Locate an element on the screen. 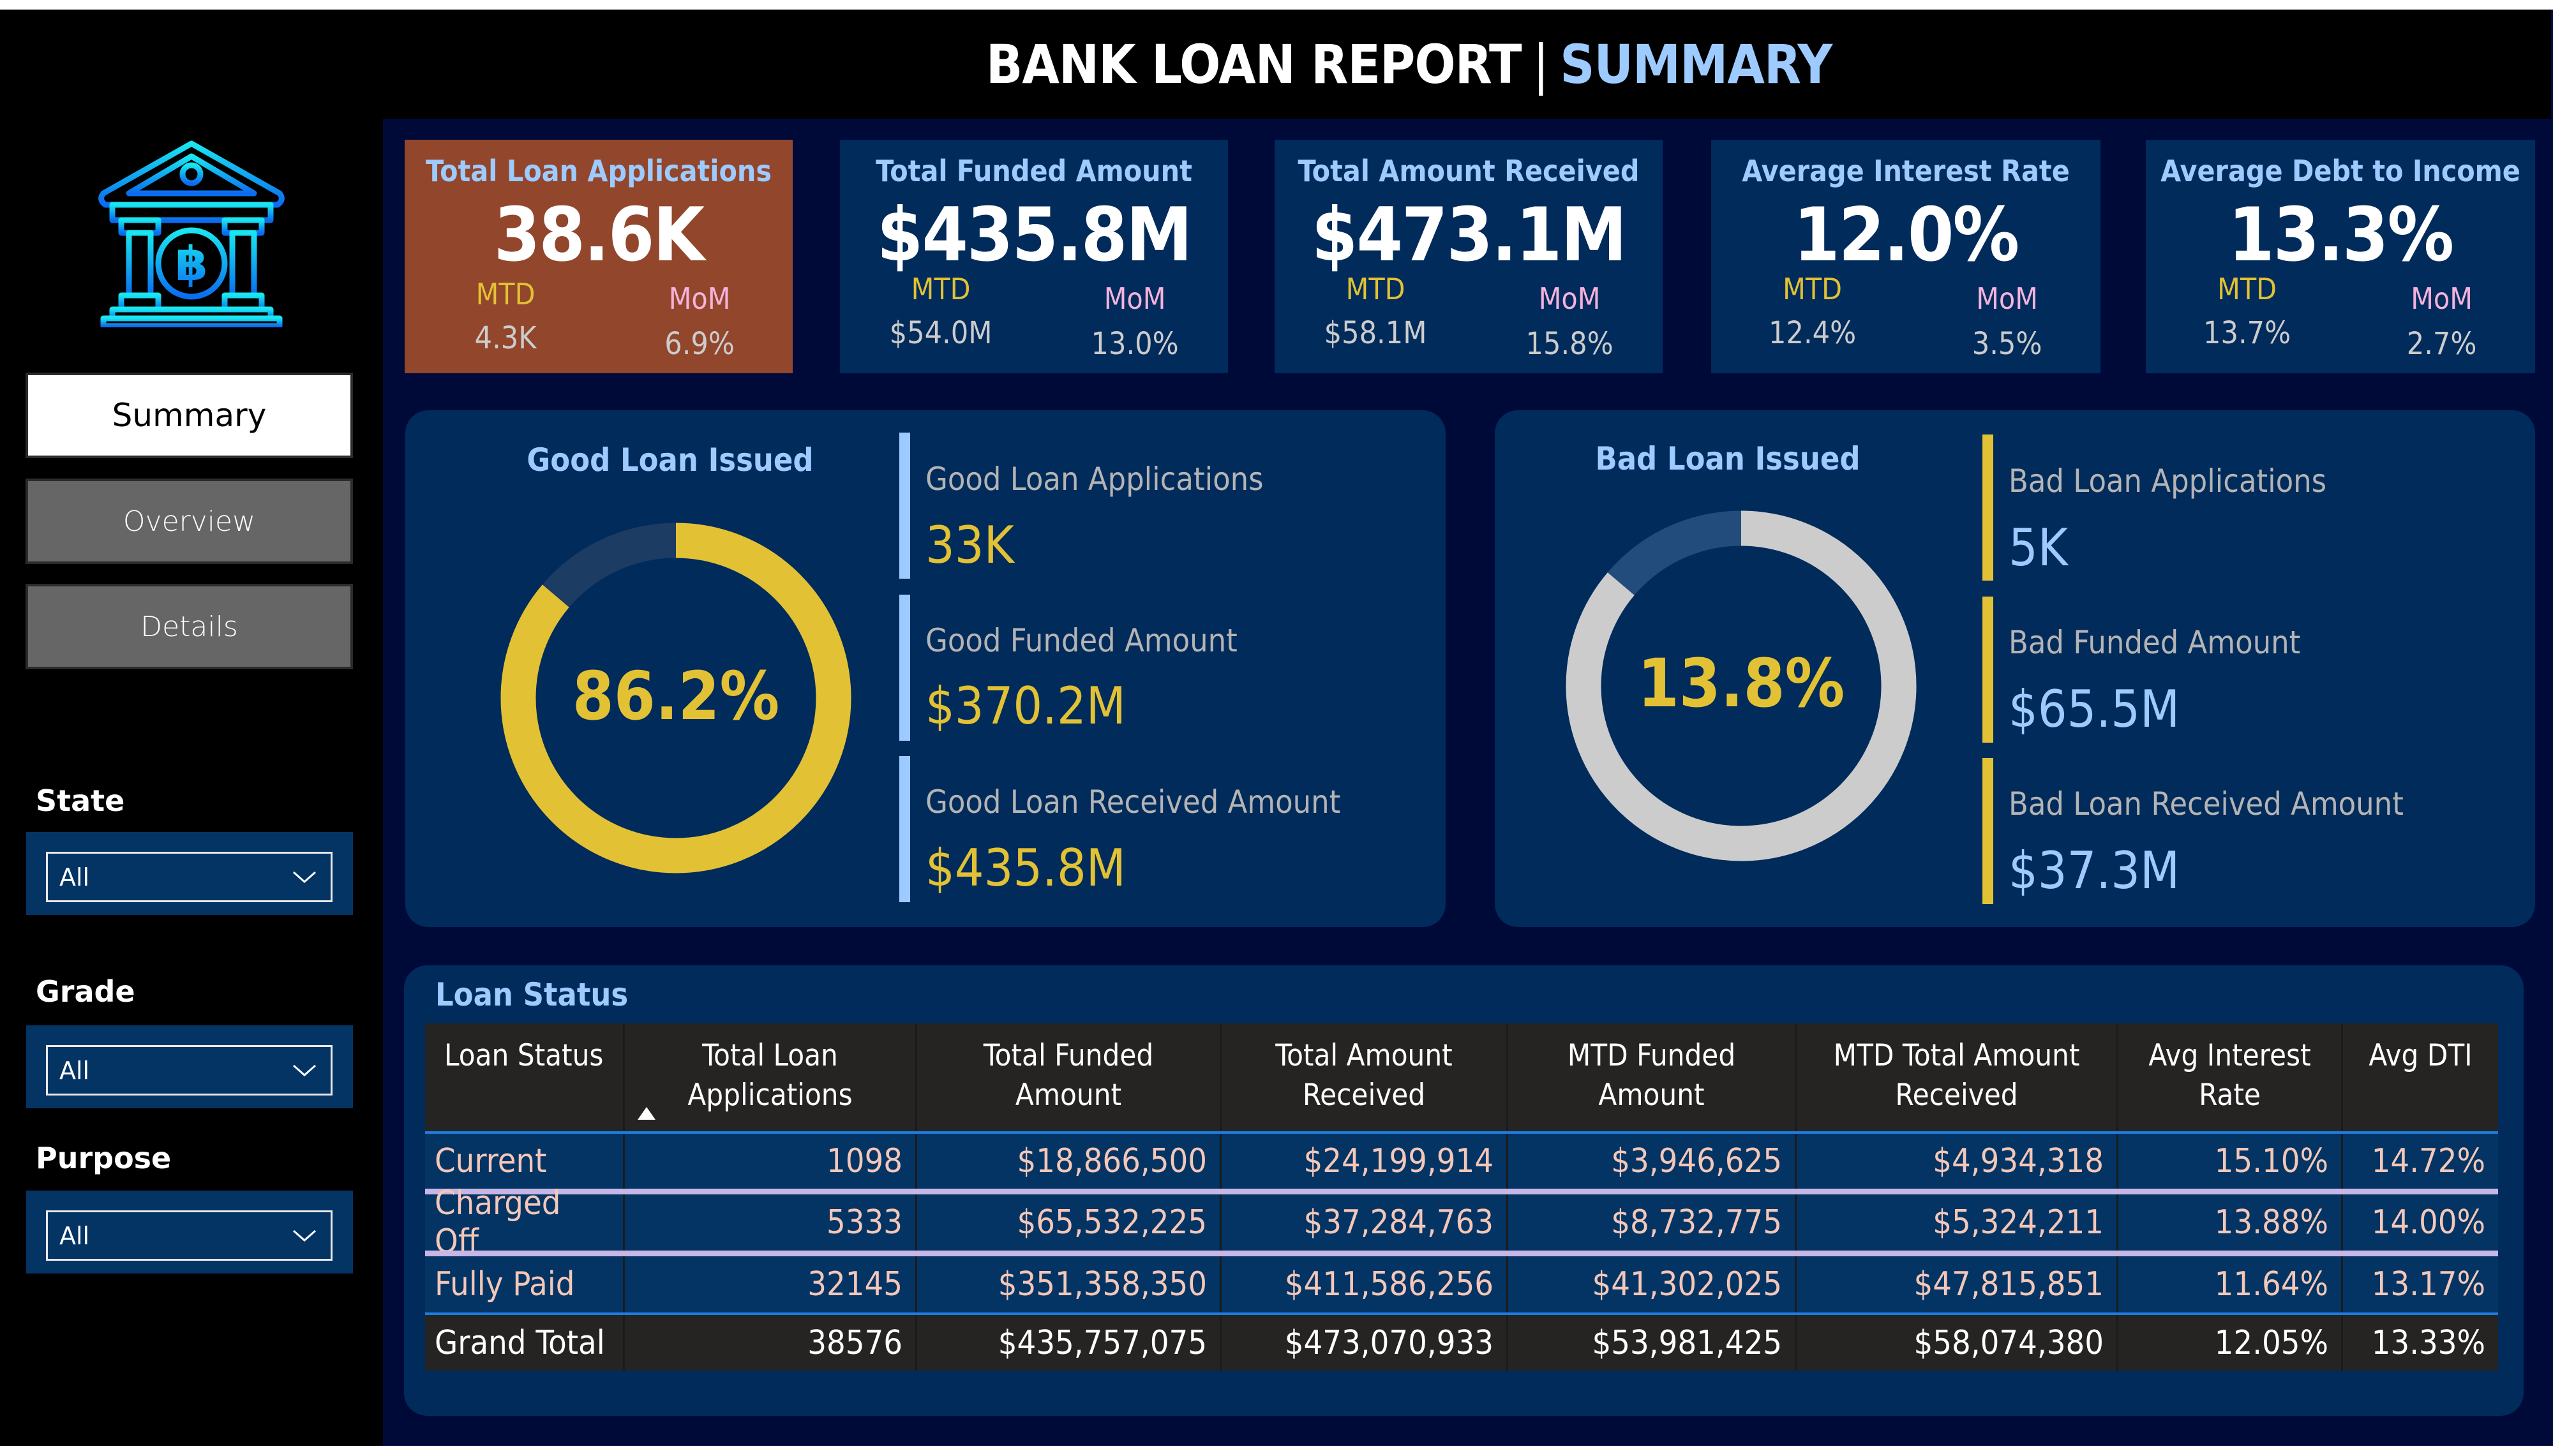 The width and height of the screenshot is (2553, 1456). cell-total-loan-applications: 1098 is located at coordinates (771, 1161).